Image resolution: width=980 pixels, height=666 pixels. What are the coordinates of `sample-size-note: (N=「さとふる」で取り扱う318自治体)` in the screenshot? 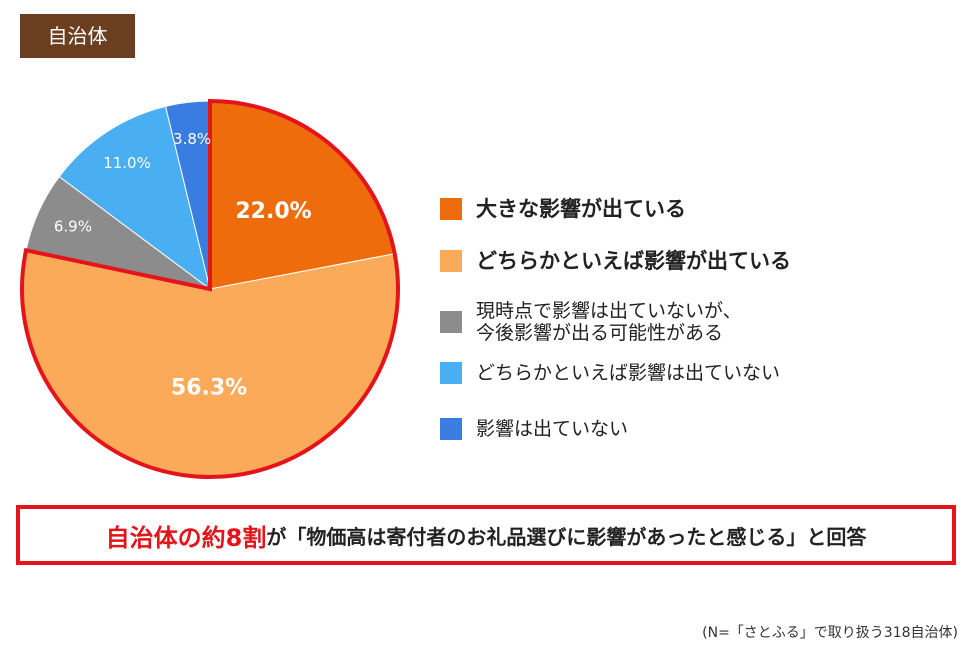 It's located at (830, 633).